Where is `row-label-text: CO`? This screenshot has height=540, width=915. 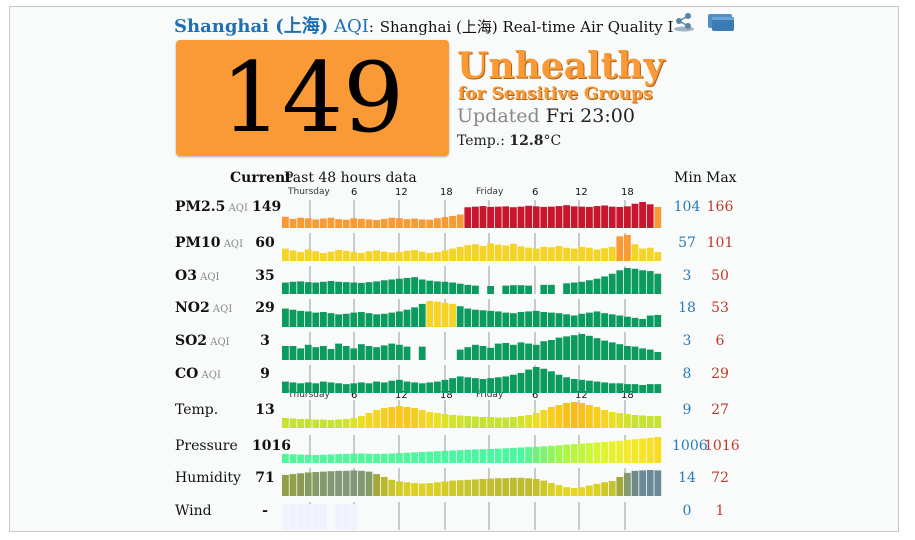
row-label-text: CO is located at coordinates (187, 374).